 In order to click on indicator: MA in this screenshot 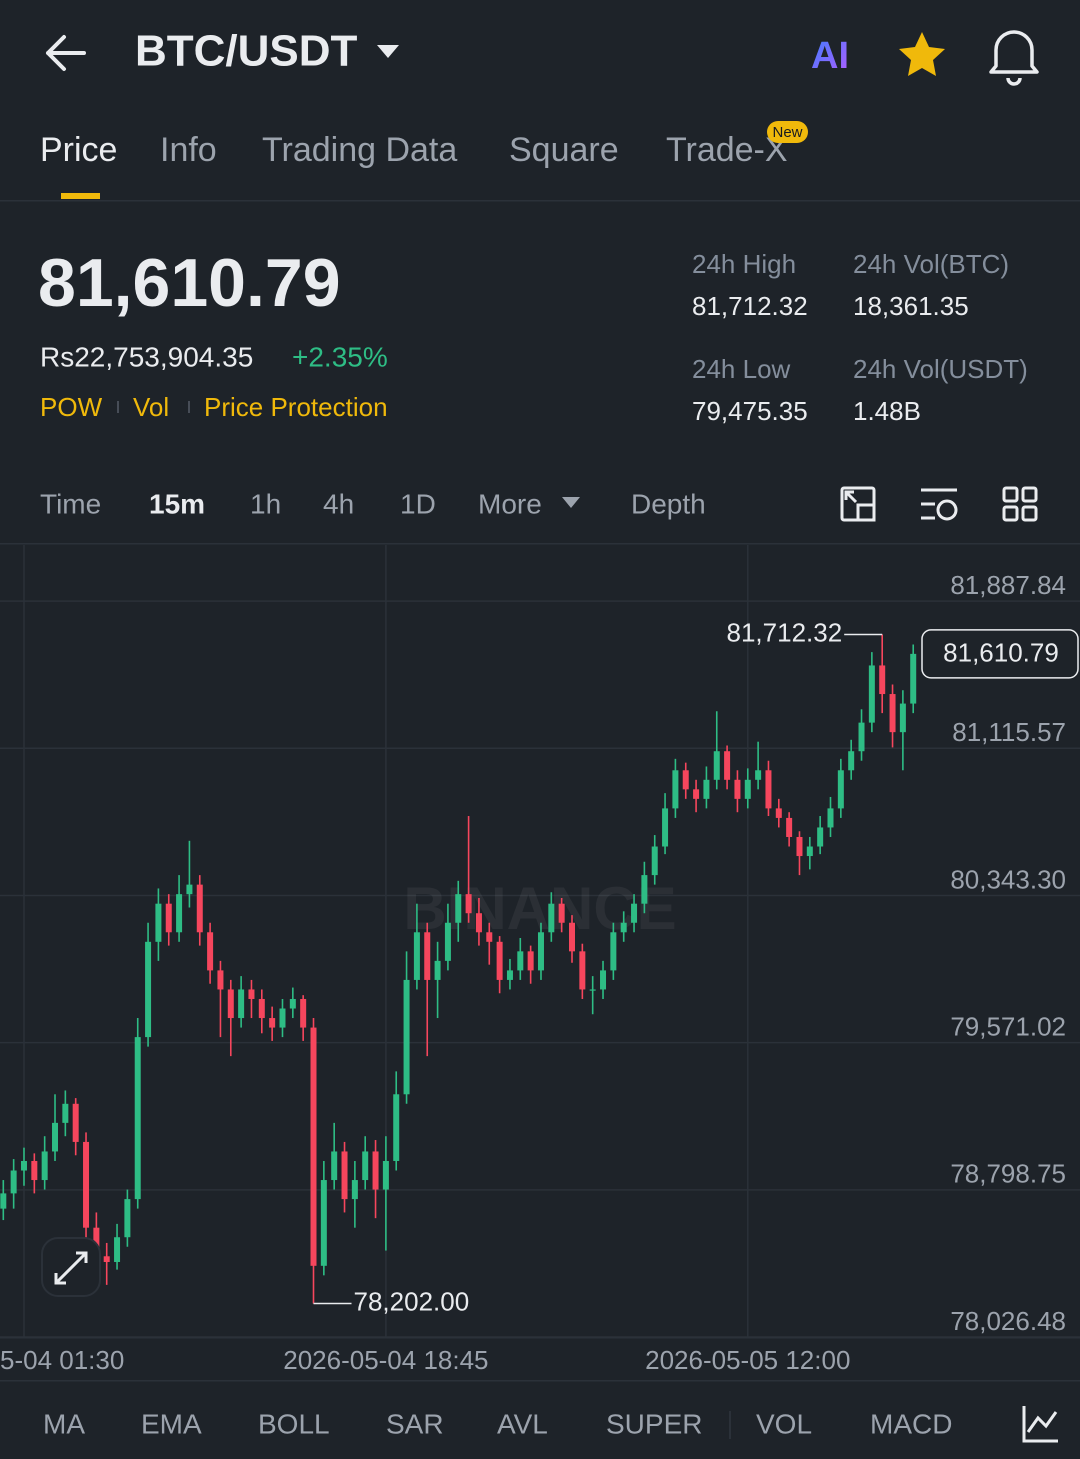, I will do `click(64, 1423)`.